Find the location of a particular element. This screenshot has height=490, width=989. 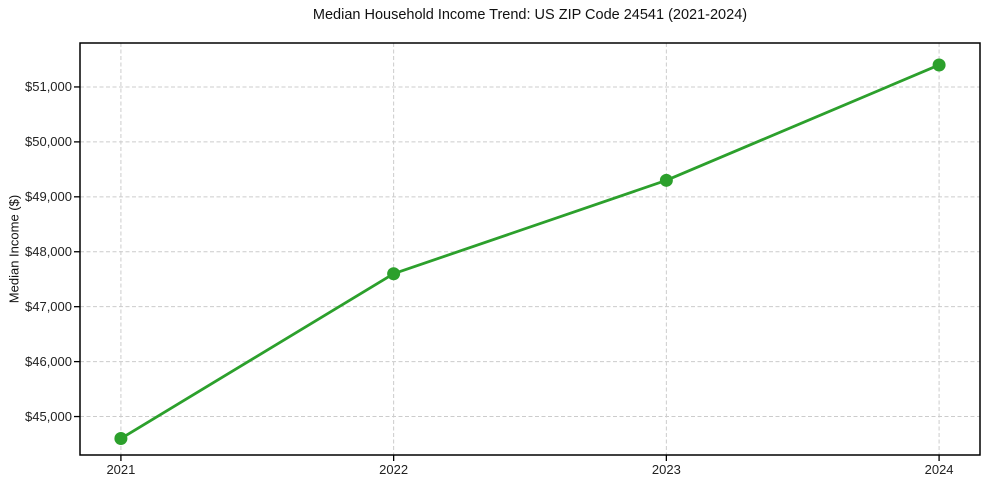

y-tick-label: $45,000 is located at coordinates (48, 416).